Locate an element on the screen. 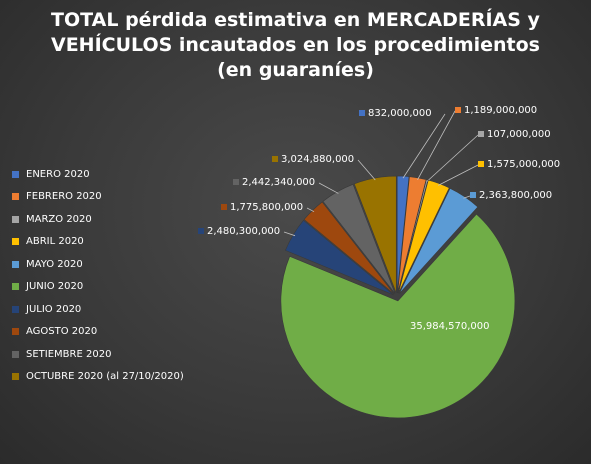  data-label: 2,480,300,000 is located at coordinates (243, 231).